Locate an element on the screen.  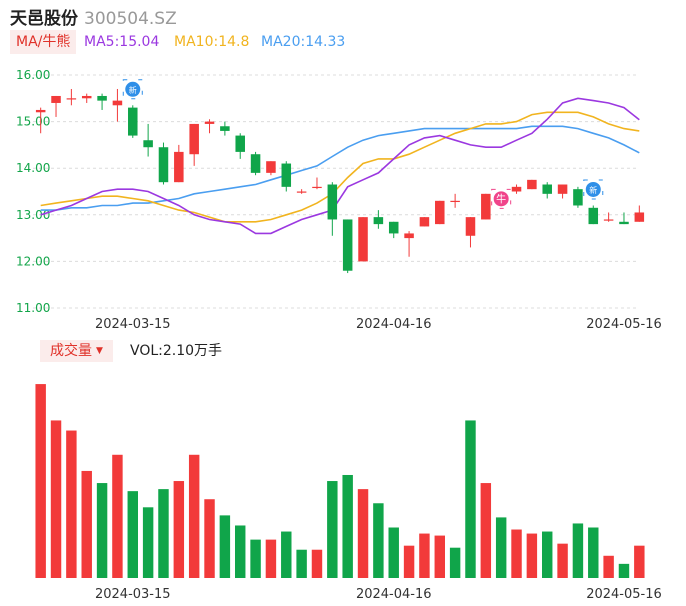
stock-code: 300504.SZ is located at coordinates (130, 19).